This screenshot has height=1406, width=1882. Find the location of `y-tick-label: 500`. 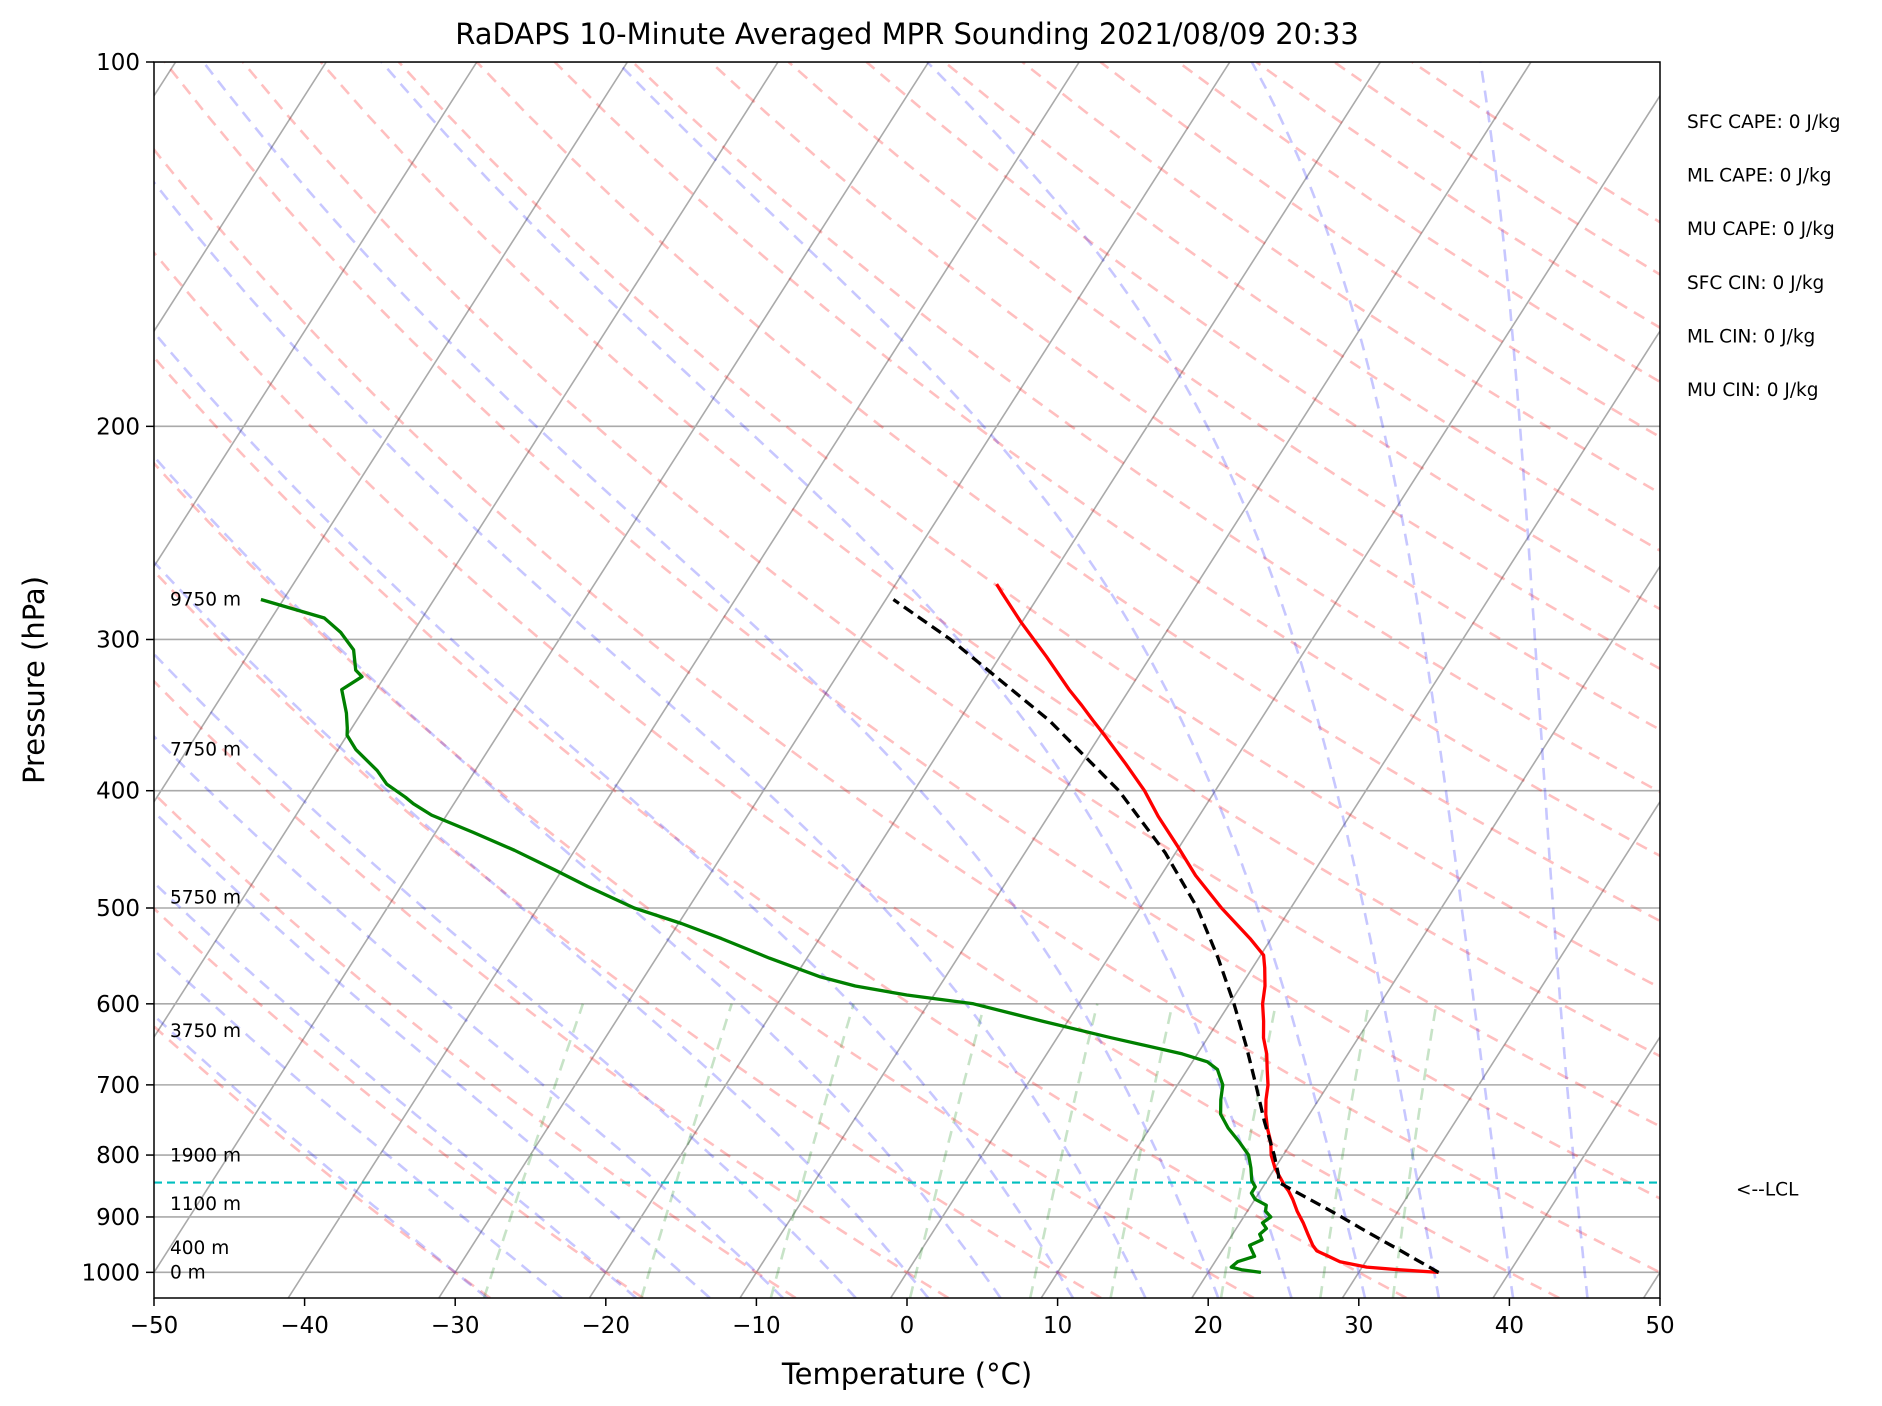

y-tick-label: 500 is located at coordinates (118, 909).